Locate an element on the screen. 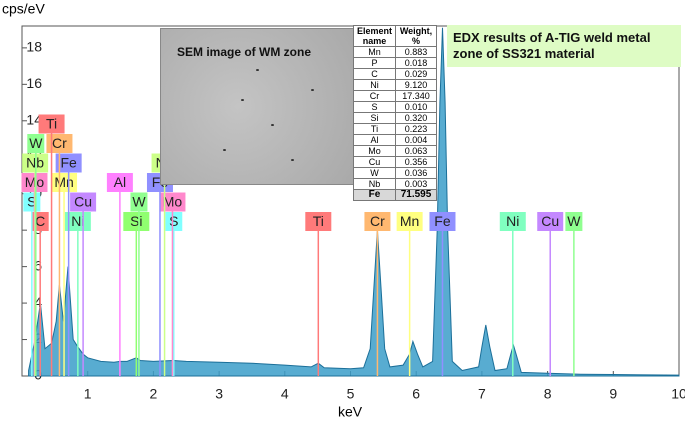 Image resolution: width=685 pixels, height=423 pixels. table-row: C 0.029 is located at coordinates (395, 74).